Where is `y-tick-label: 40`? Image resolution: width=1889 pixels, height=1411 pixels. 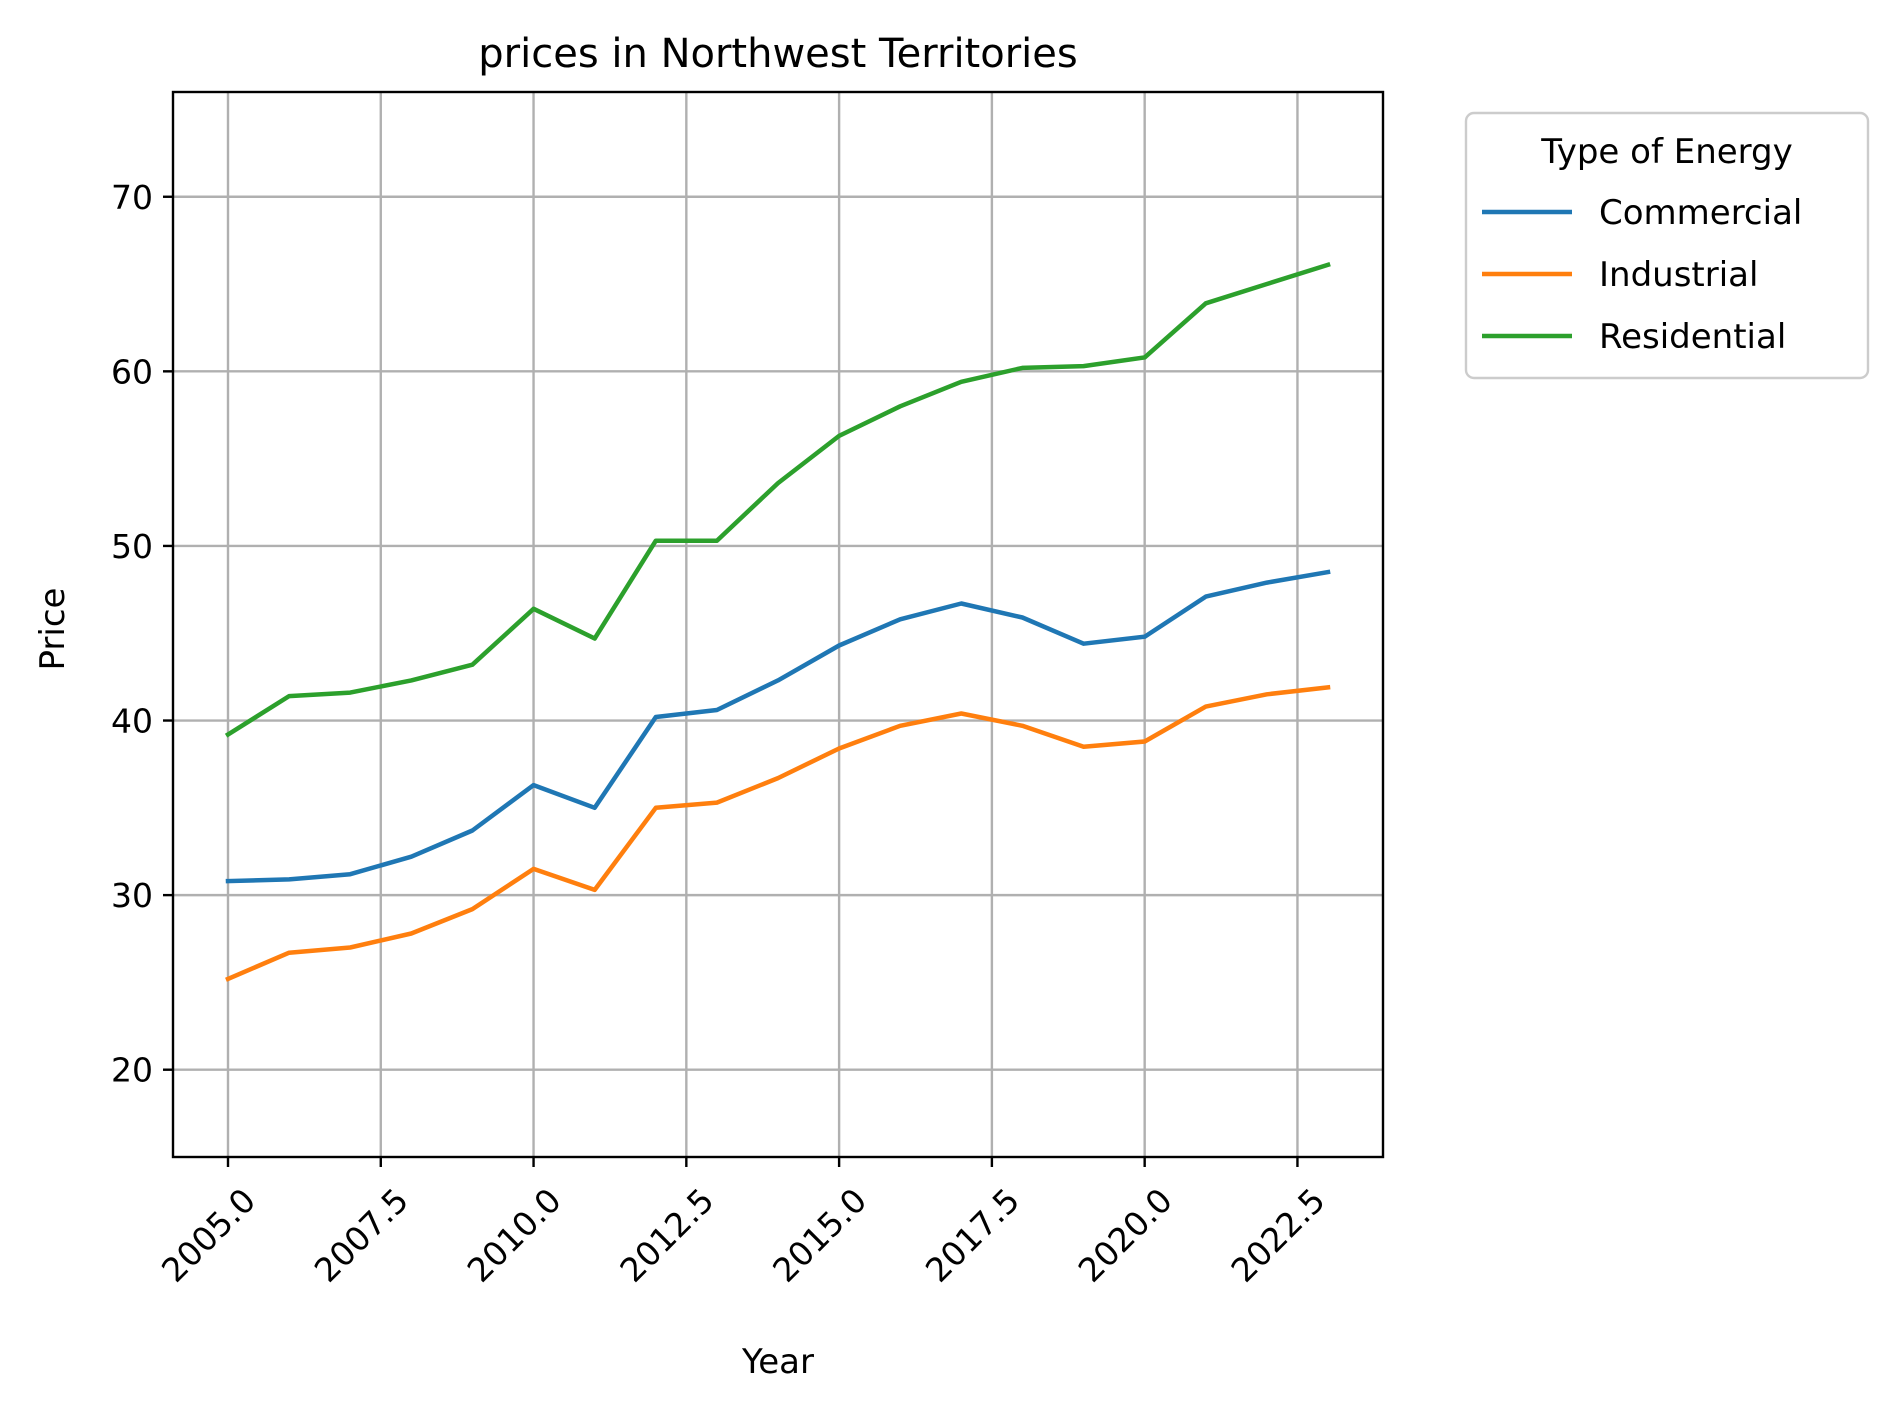 y-tick-label: 40 is located at coordinates (132, 721).